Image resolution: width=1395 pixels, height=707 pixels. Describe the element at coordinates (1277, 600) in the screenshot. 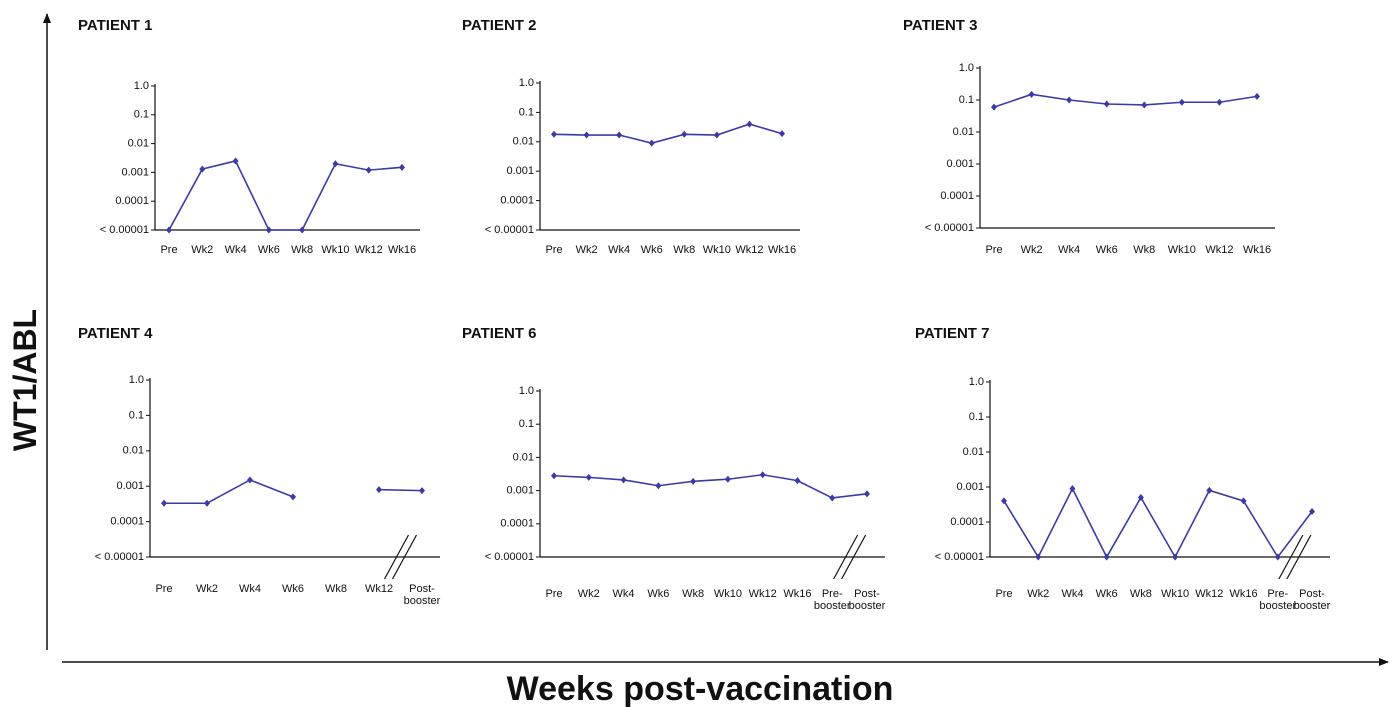

I see `x-tick-label: Pre-booster` at that location.